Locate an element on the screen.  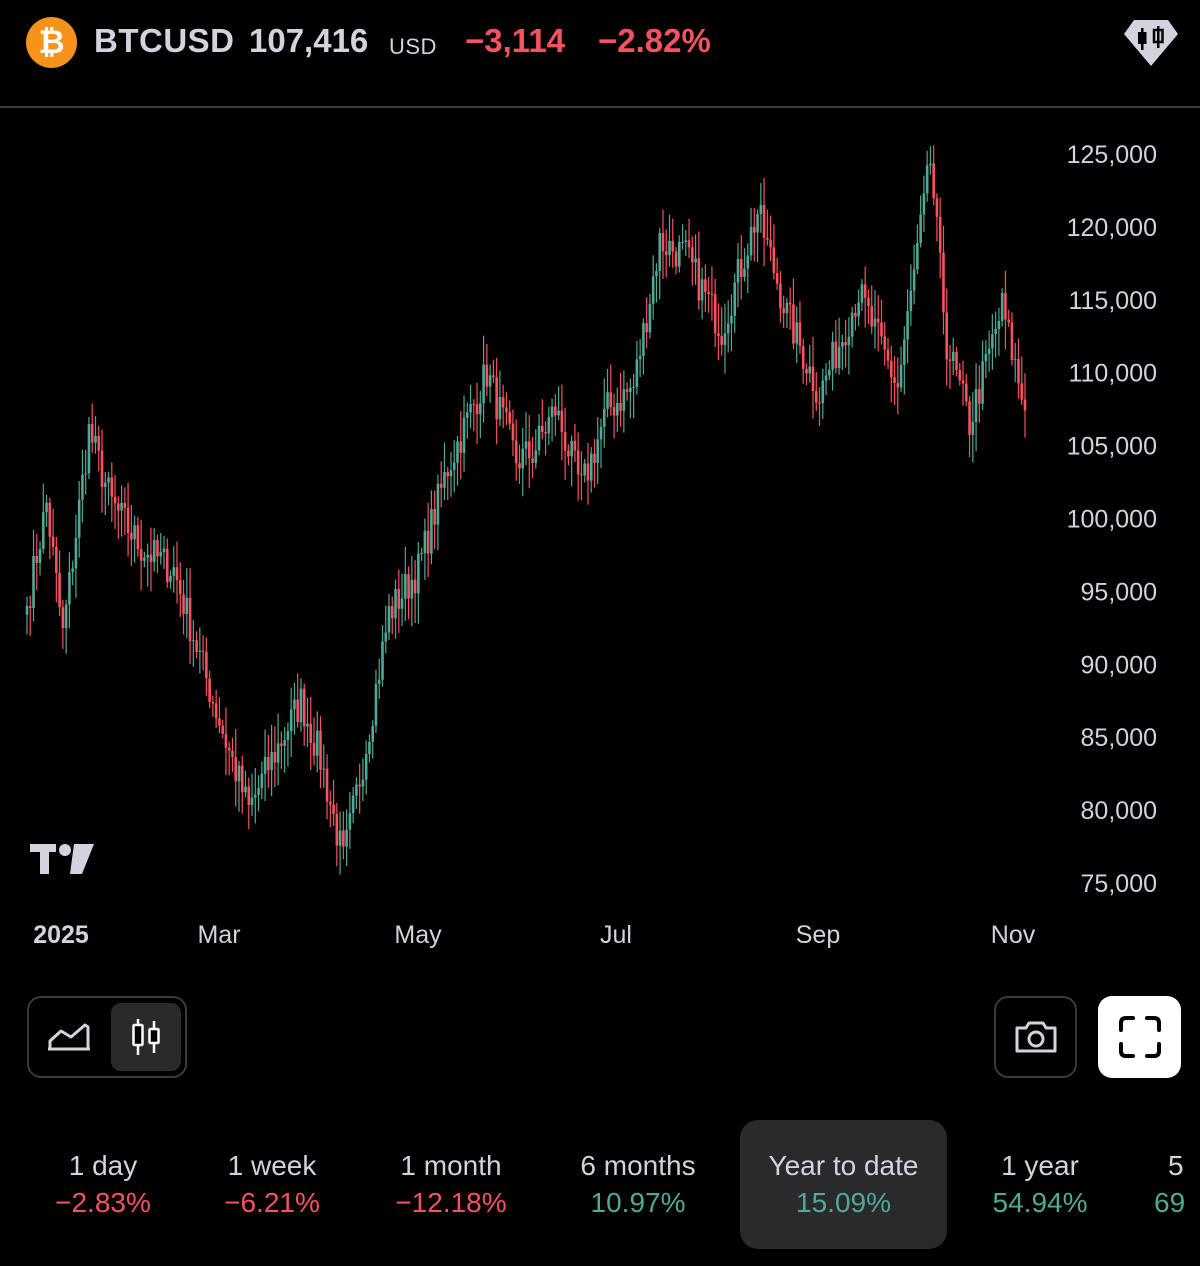
range-change: −12.18% is located at coordinates (451, 1202).